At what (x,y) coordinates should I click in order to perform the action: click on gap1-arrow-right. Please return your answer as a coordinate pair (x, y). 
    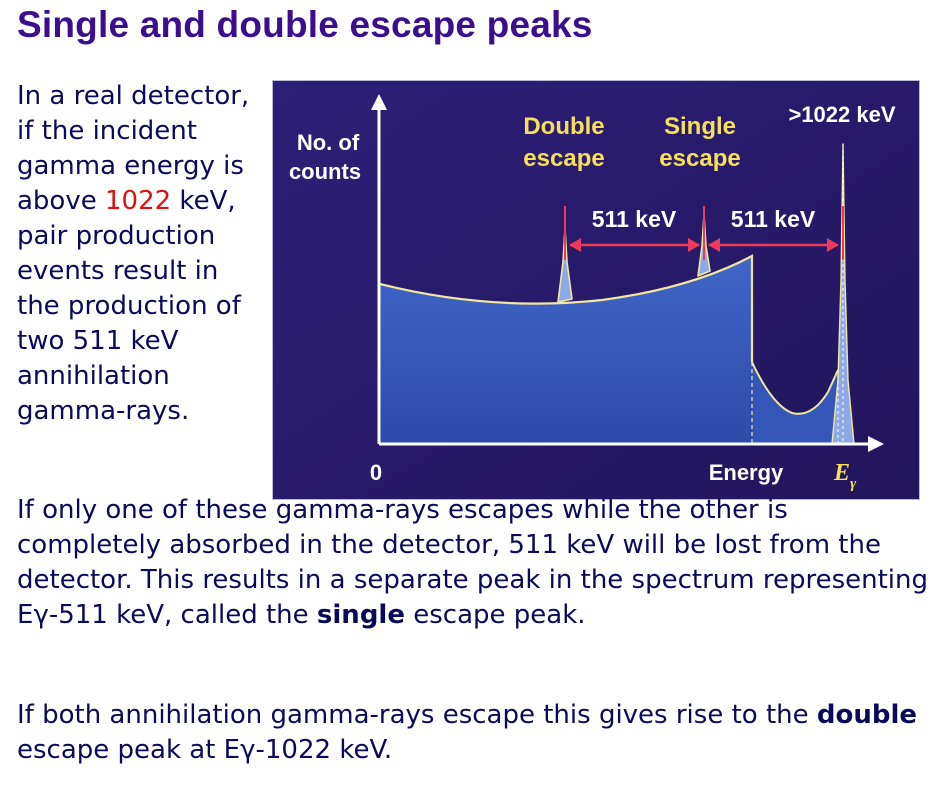
    Looking at the image, I should click on (694, 245).